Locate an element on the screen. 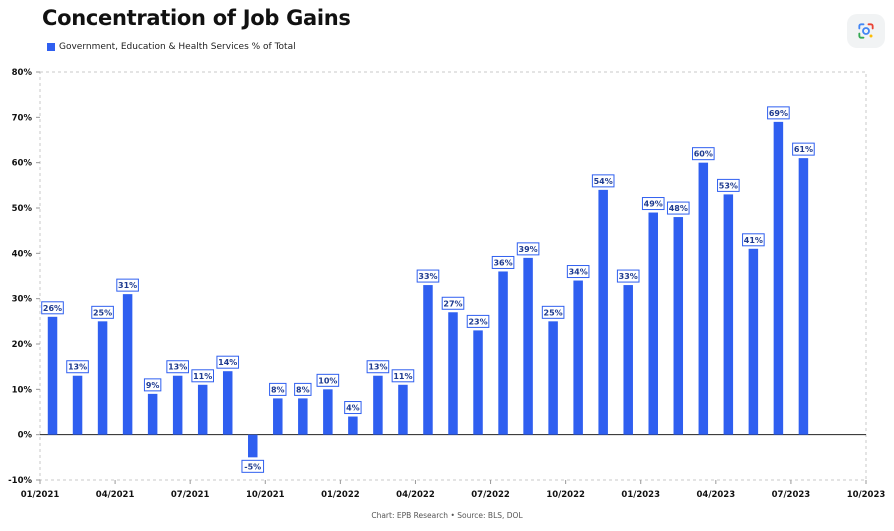  data-label: -5% is located at coordinates (252, 466).